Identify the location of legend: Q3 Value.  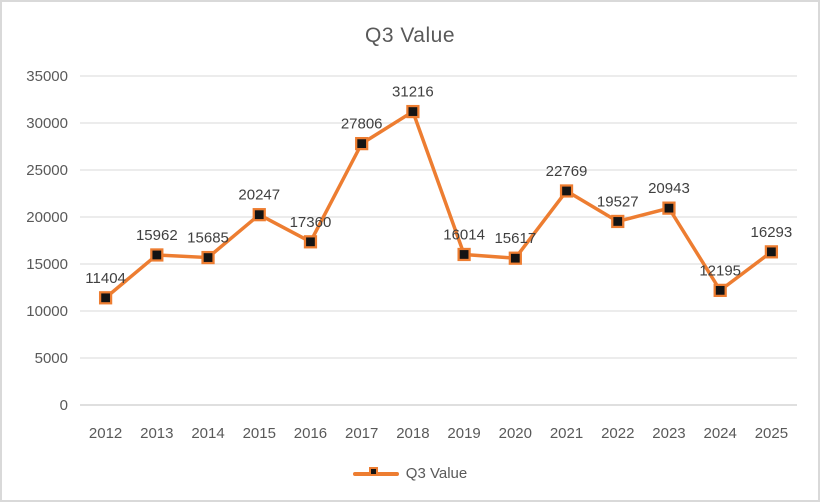
(410, 473).